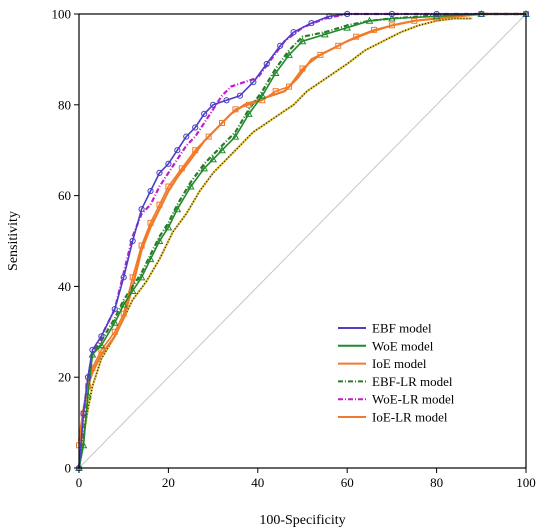 The width and height of the screenshot is (550, 530). I want to click on x-axis-title: 100-Specificity, so click(302, 520).